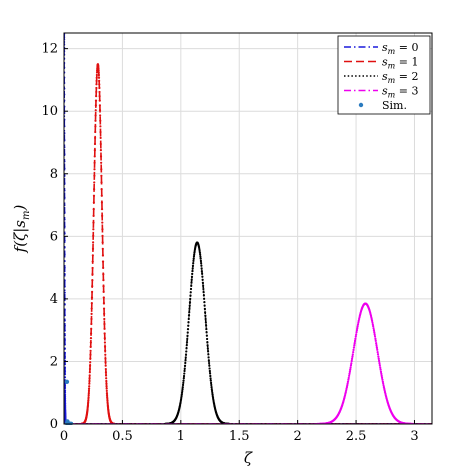 The image size is (476, 476). What do you see at coordinates (181, 436) in the screenshot?
I see `x-tick-label: 1` at bounding box center [181, 436].